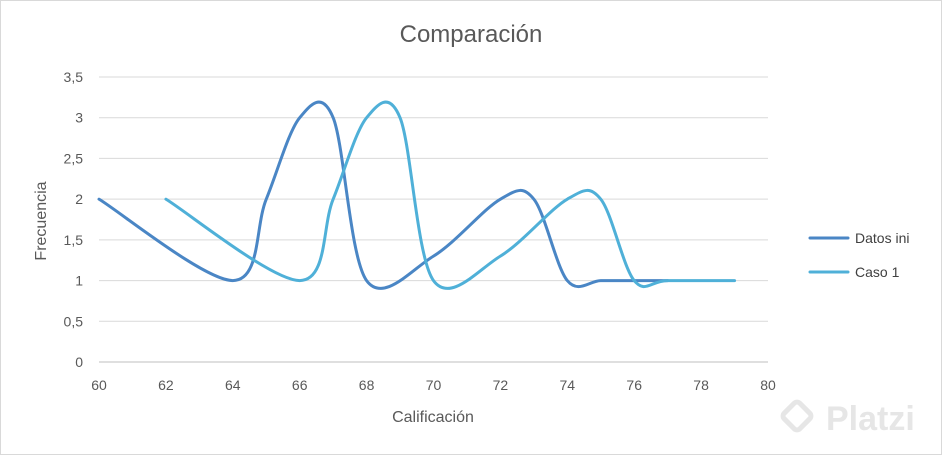 This screenshot has height=455, width=942. I want to click on y-tick-label: 3,5, so click(74, 77).